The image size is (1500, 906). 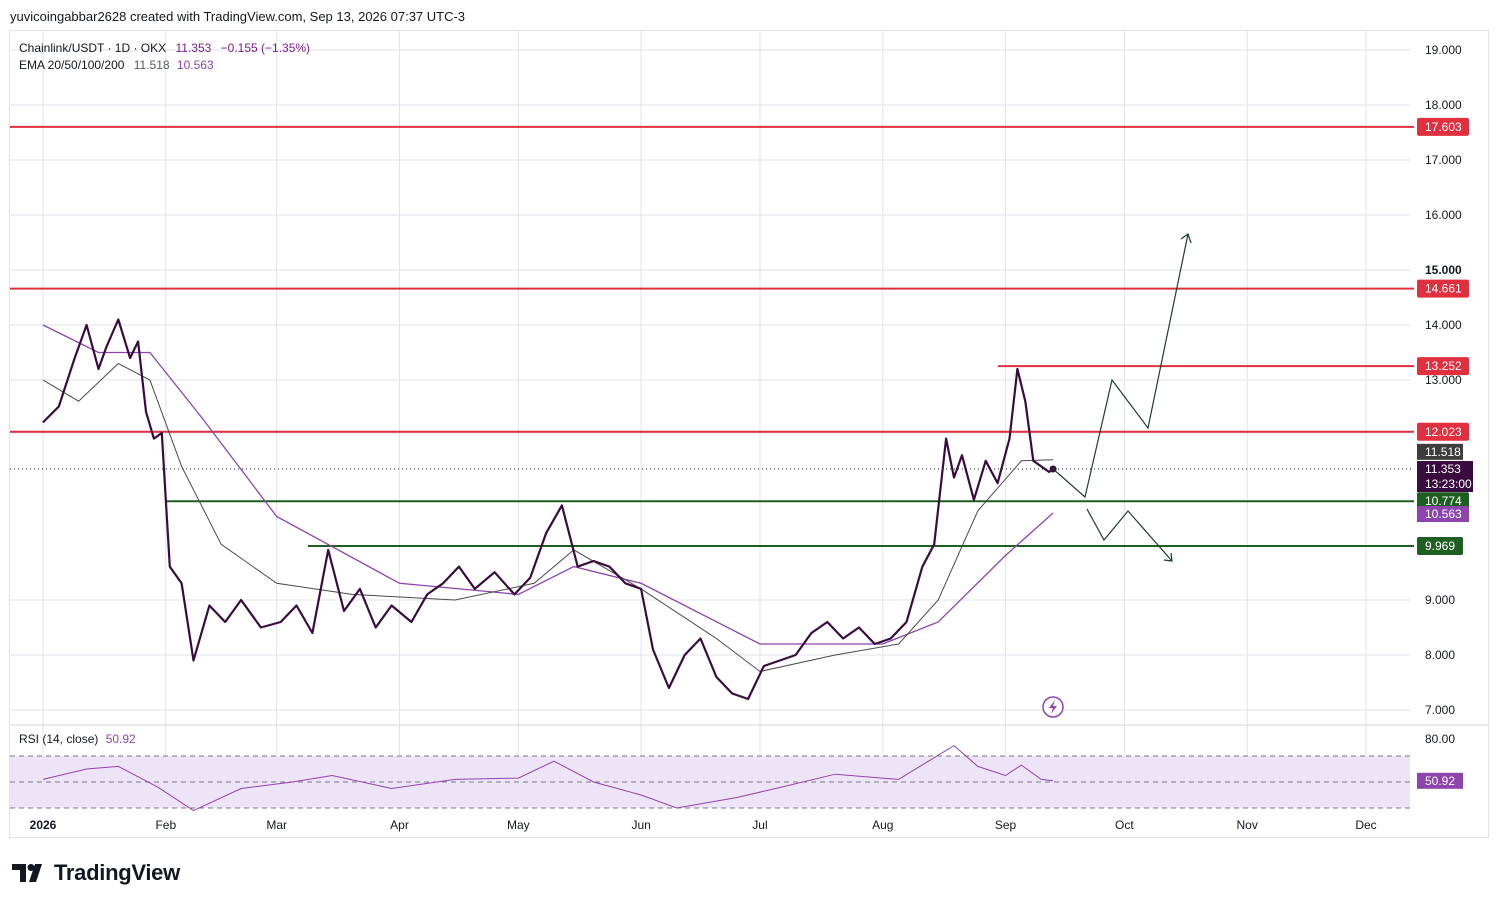 I want to click on y-tick-label: 19.000, so click(x=1443, y=50).